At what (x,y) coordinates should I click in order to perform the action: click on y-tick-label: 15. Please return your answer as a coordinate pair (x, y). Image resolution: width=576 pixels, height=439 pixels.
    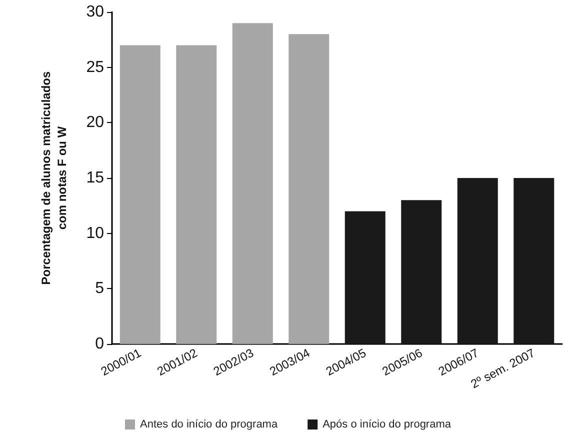
    Looking at the image, I should click on (95, 178).